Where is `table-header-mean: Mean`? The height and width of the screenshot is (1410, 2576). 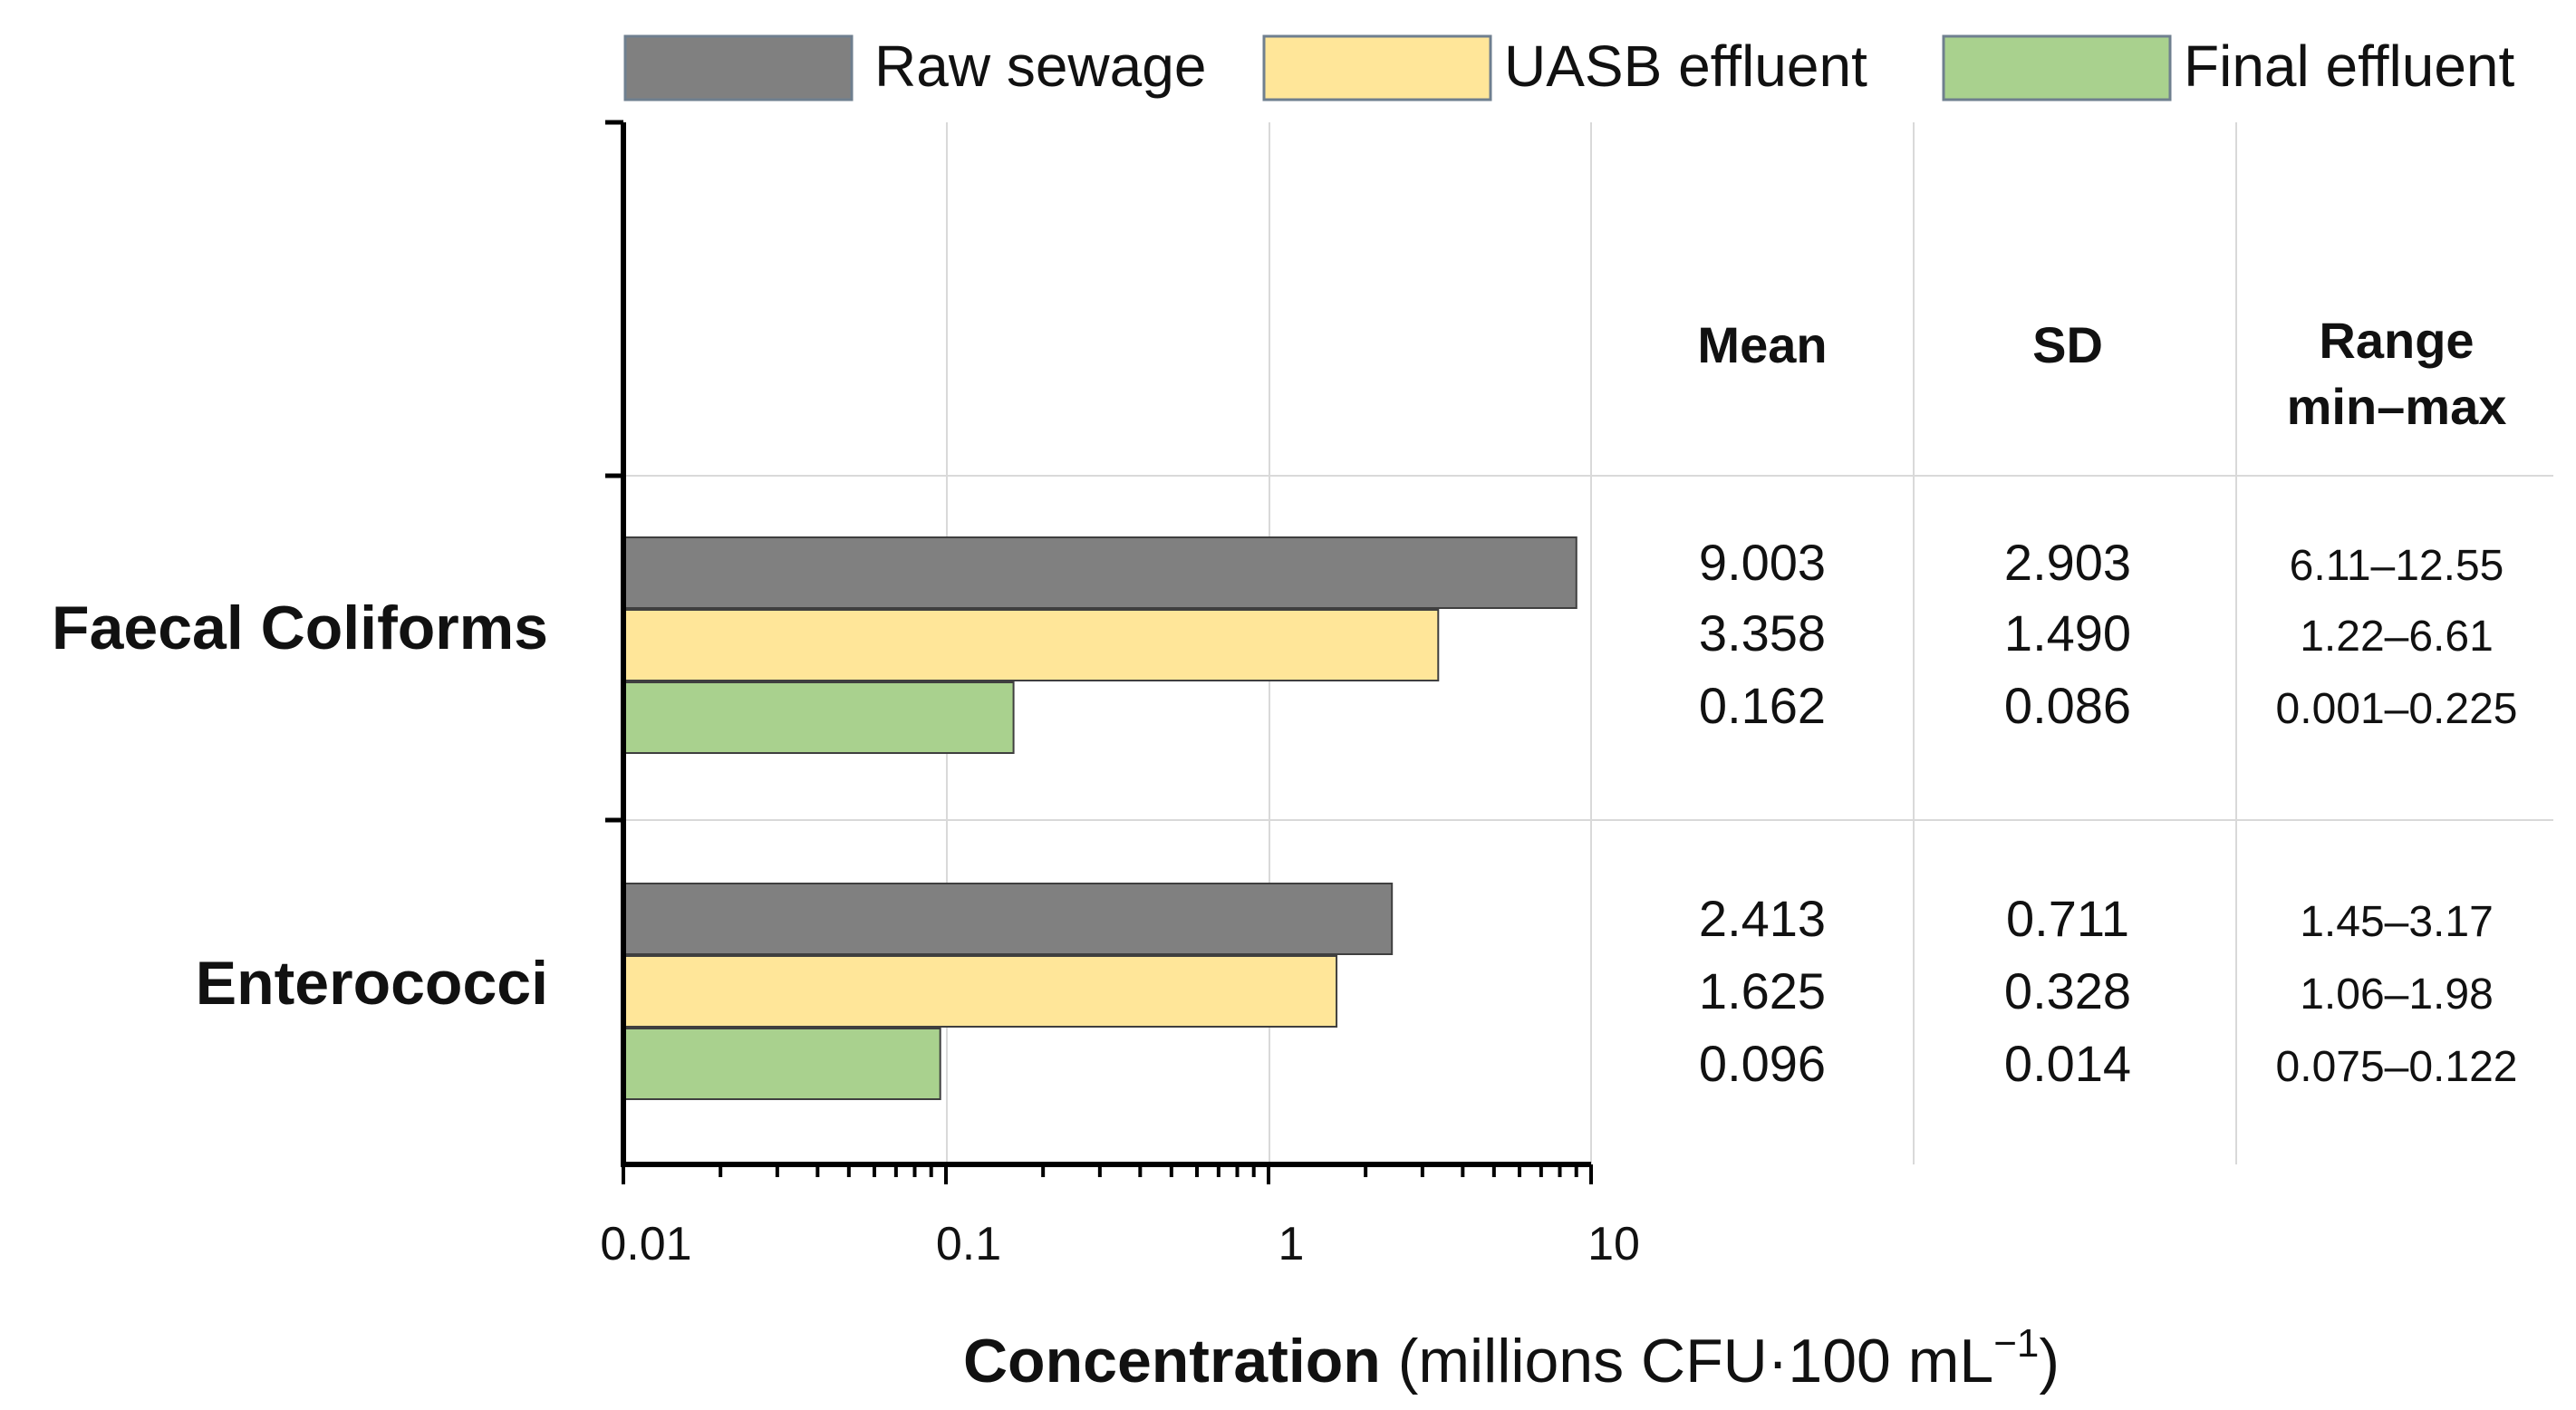 table-header-mean: Mean is located at coordinates (1762, 344).